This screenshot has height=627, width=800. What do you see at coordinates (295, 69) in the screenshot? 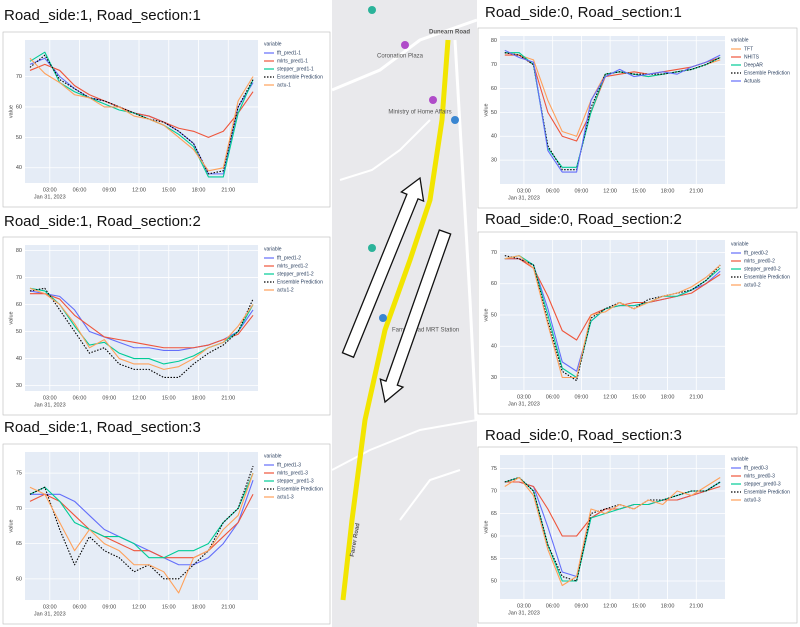
I see `legend-label: stepper_pred1-1` at bounding box center [295, 69].